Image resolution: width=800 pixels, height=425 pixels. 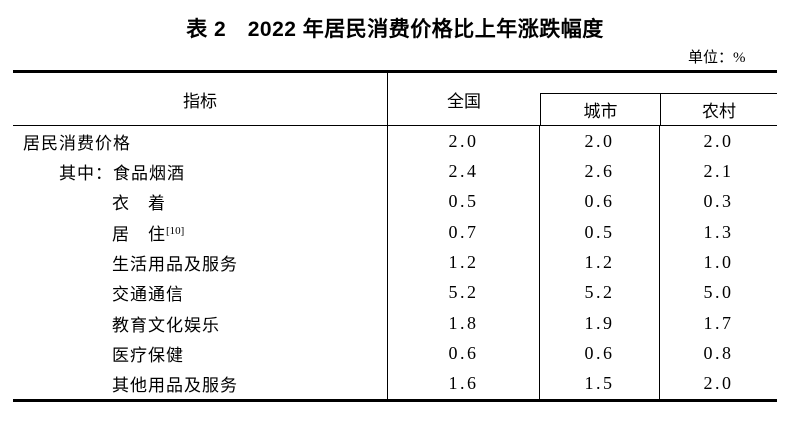 What do you see at coordinates (200, 171) in the screenshot?
I see `row-label: 其中：食品烟酒` at bounding box center [200, 171].